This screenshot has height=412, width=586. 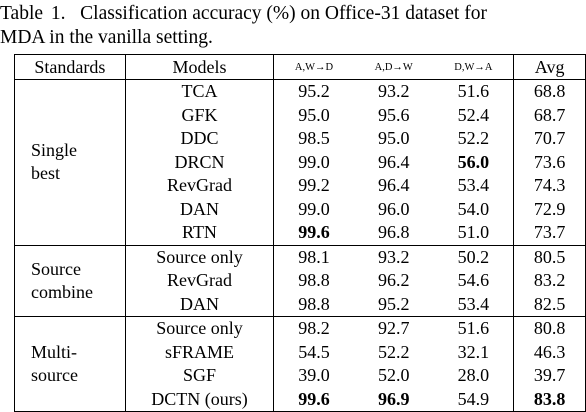 What do you see at coordinates (474, 328) in the screenshot?
I see `value-dwa-cell: 51.6` at bounding box center [474, 328].